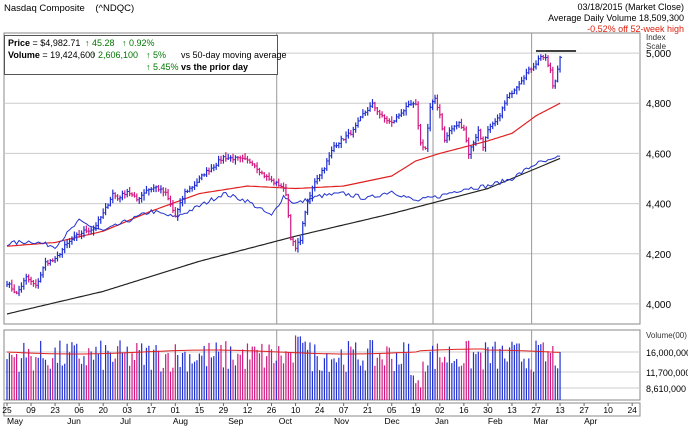  I want to click on prior-pct: ↑ 5.45%, so click(162, 67).